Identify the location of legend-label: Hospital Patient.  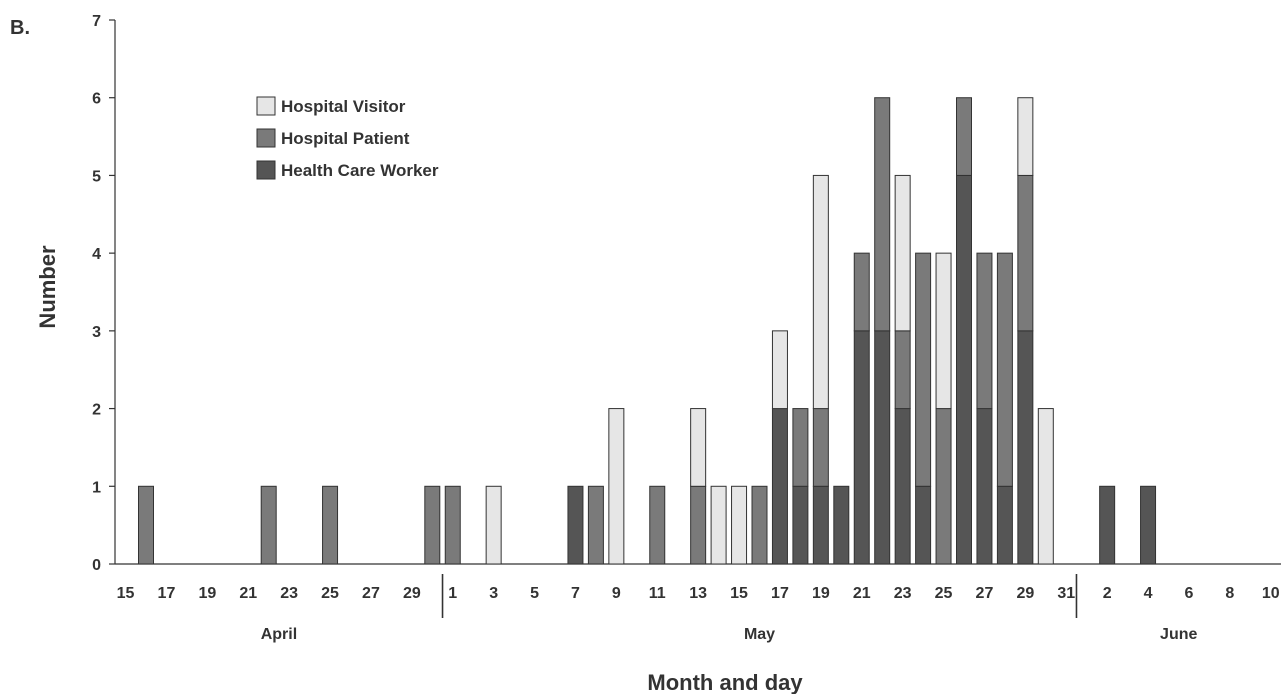
(345, 138).